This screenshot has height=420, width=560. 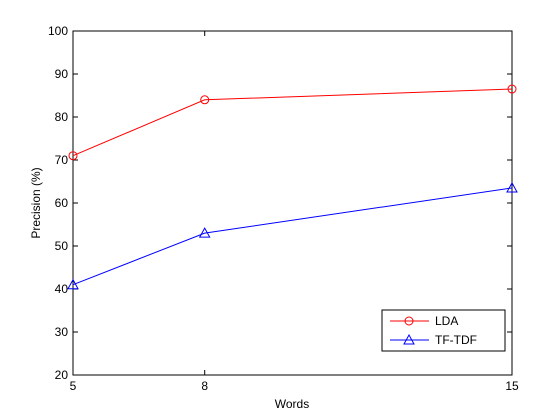 I want to click on y-tick-label: 60, so click(x=62, y=203).